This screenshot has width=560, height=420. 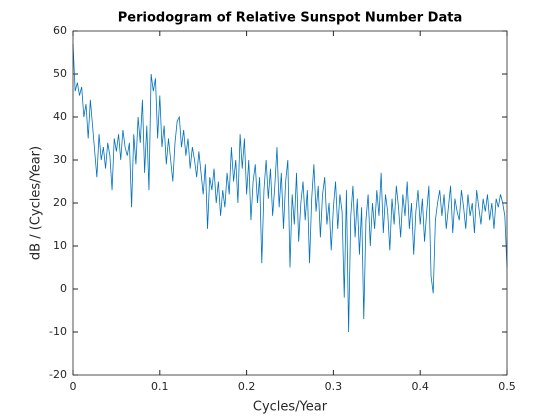 I want to click on y-tick-label: 50, so click(x=60, y=73).